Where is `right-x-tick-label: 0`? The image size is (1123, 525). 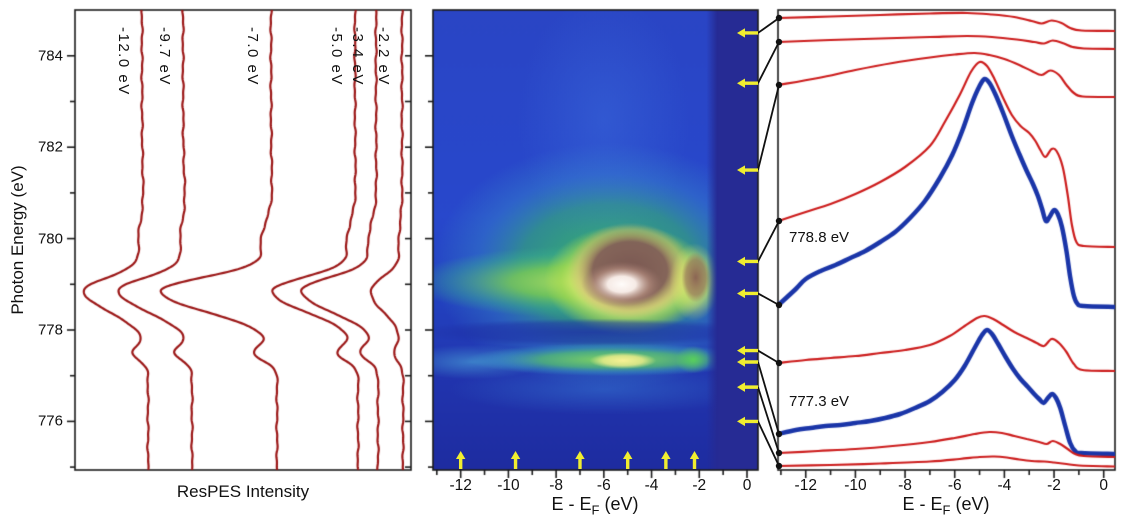 right-x-tick-label: 0 is located at coordinates (1103, 485).